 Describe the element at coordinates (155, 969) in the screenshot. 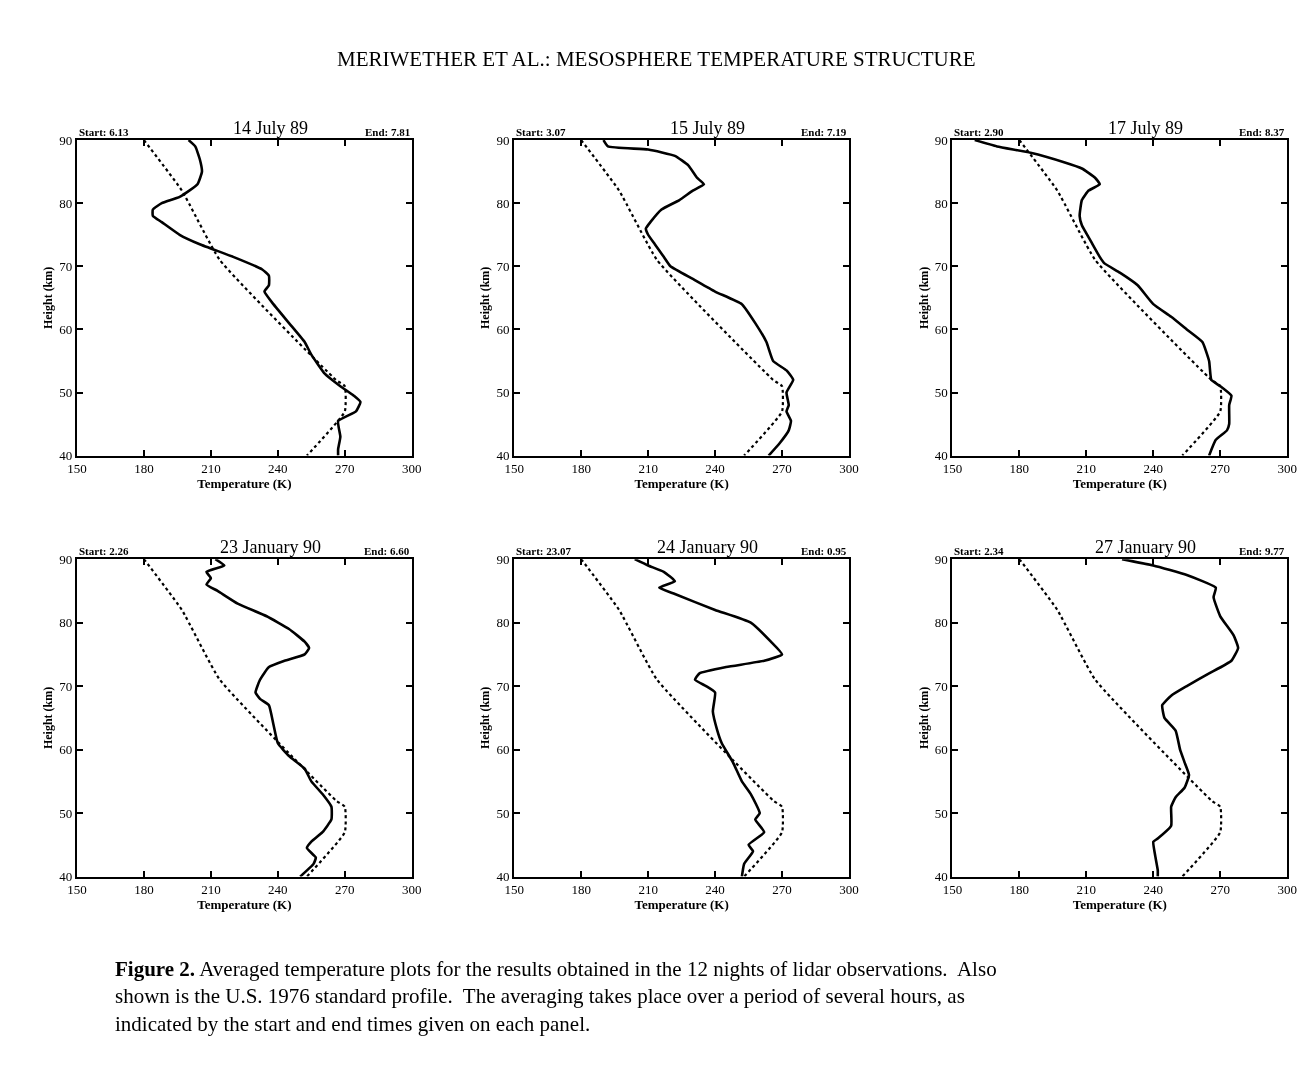

I see `caption: Figure 2.` at that location.